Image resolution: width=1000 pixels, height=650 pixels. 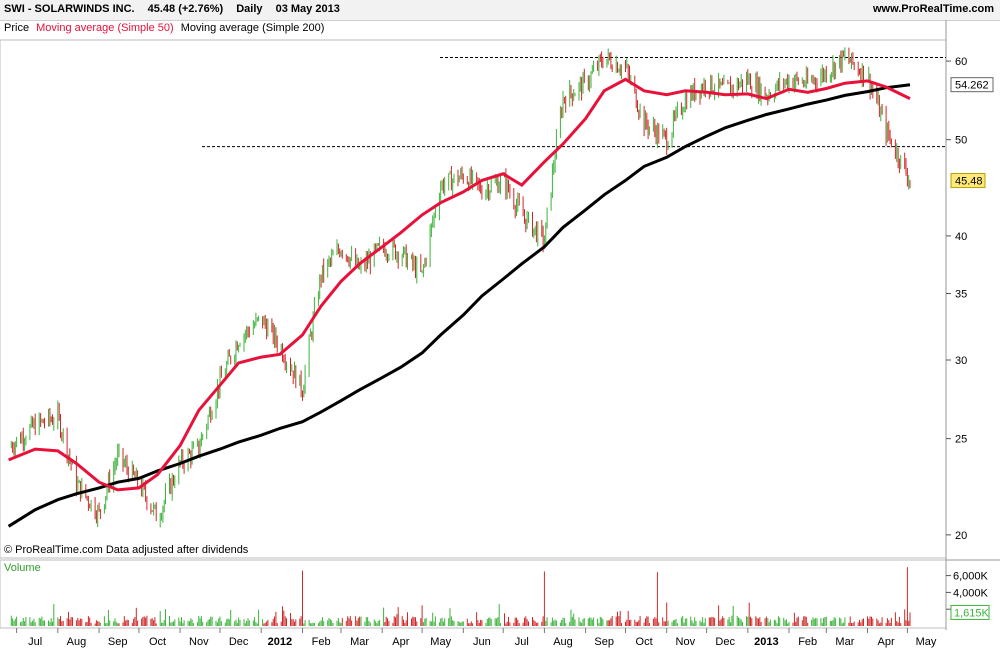 I want to click on volume-value-box, so click(x=970, y=612).